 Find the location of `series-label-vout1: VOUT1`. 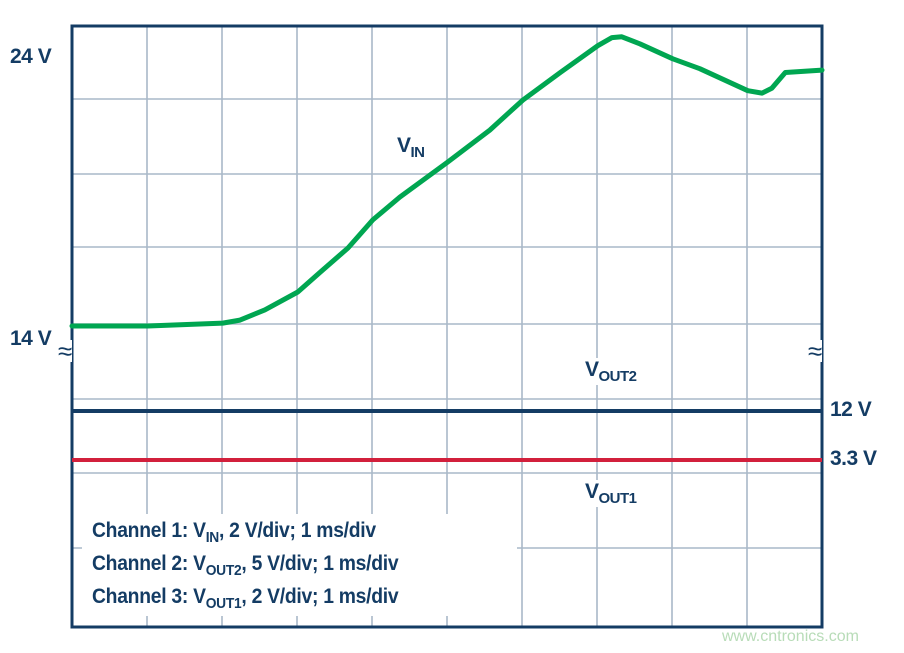

series-label-vout1: VOUT1 is located at coordinates (611, 493).